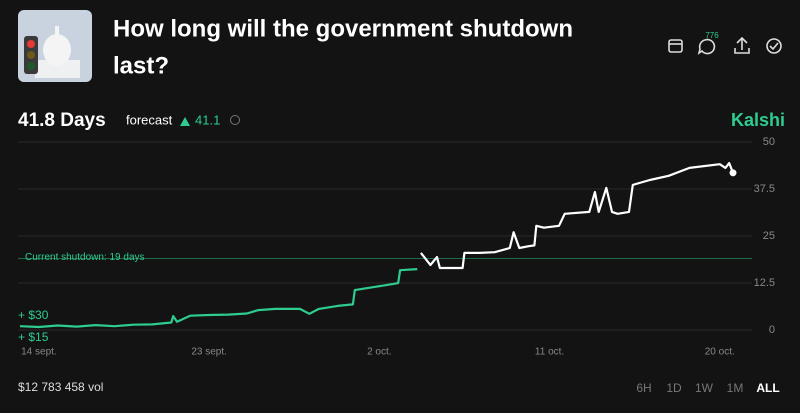  What do you see at coordinates (343, 28) in the screenshot?
I see `title-line: How long will the government shutdown` at bounding box center [343, 28].